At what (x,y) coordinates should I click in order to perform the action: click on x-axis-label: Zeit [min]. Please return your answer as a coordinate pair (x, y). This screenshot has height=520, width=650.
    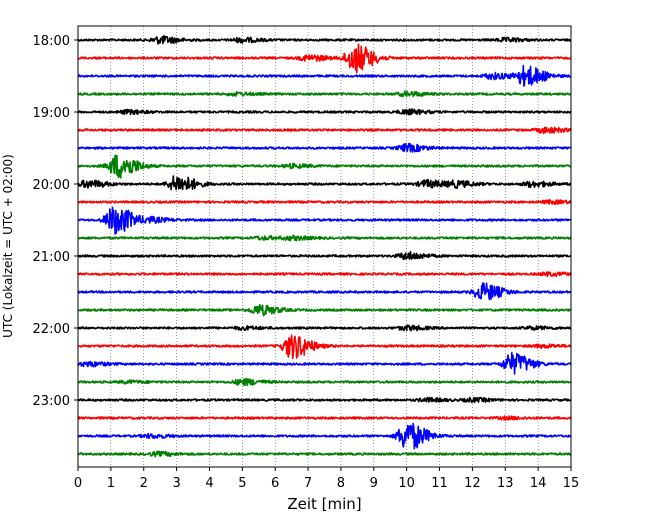
    Looking at the image, I should click on (324, 504).